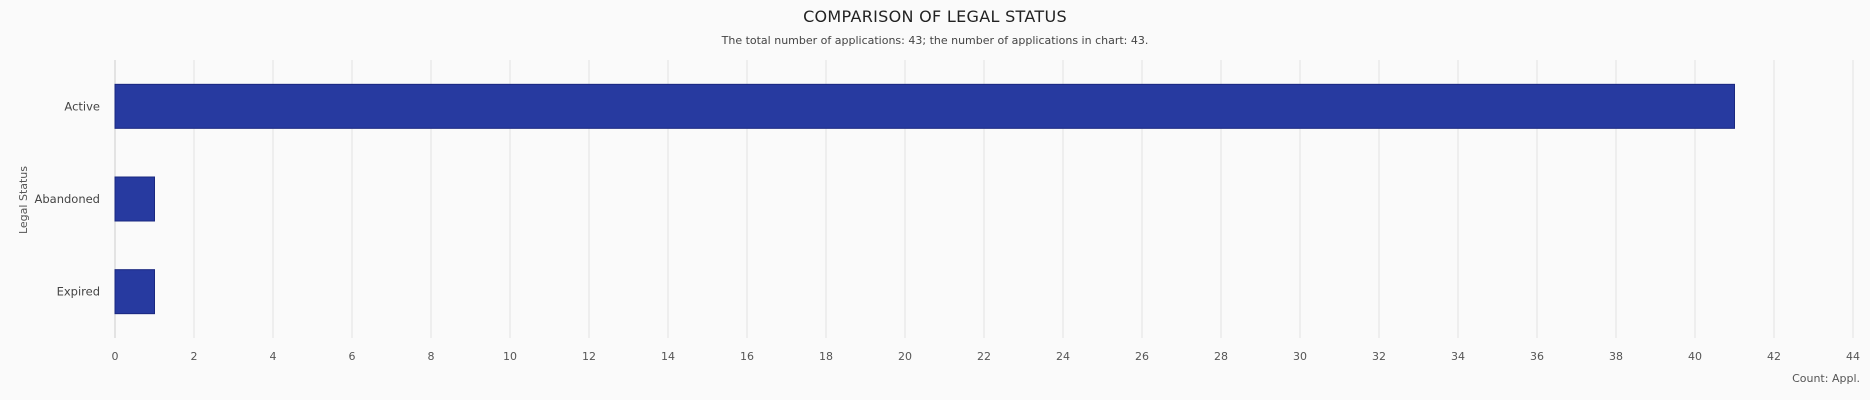  Describe the element at coordinates (905, 356) in the screenshot. I see `x-tick-label: 20` at that location.